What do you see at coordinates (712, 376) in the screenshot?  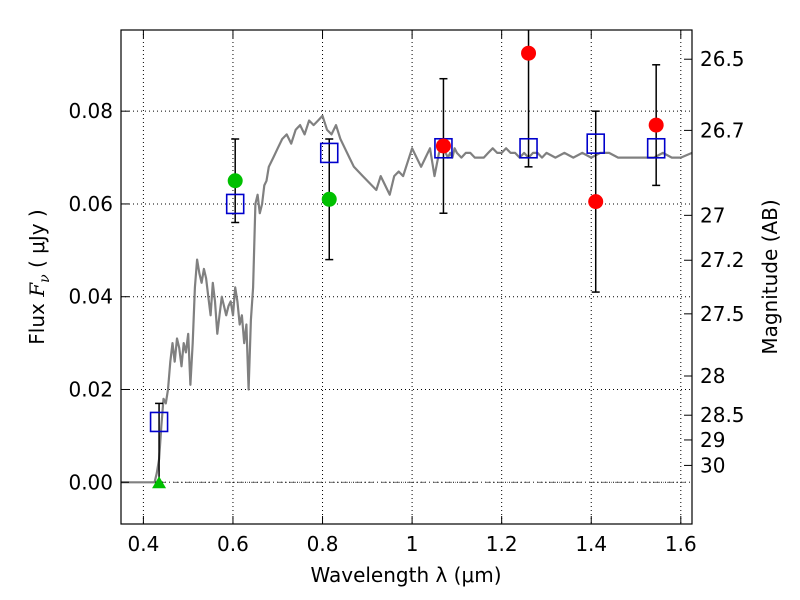 I see `y2-tick-label: 28` at bounding box center [712, 376].